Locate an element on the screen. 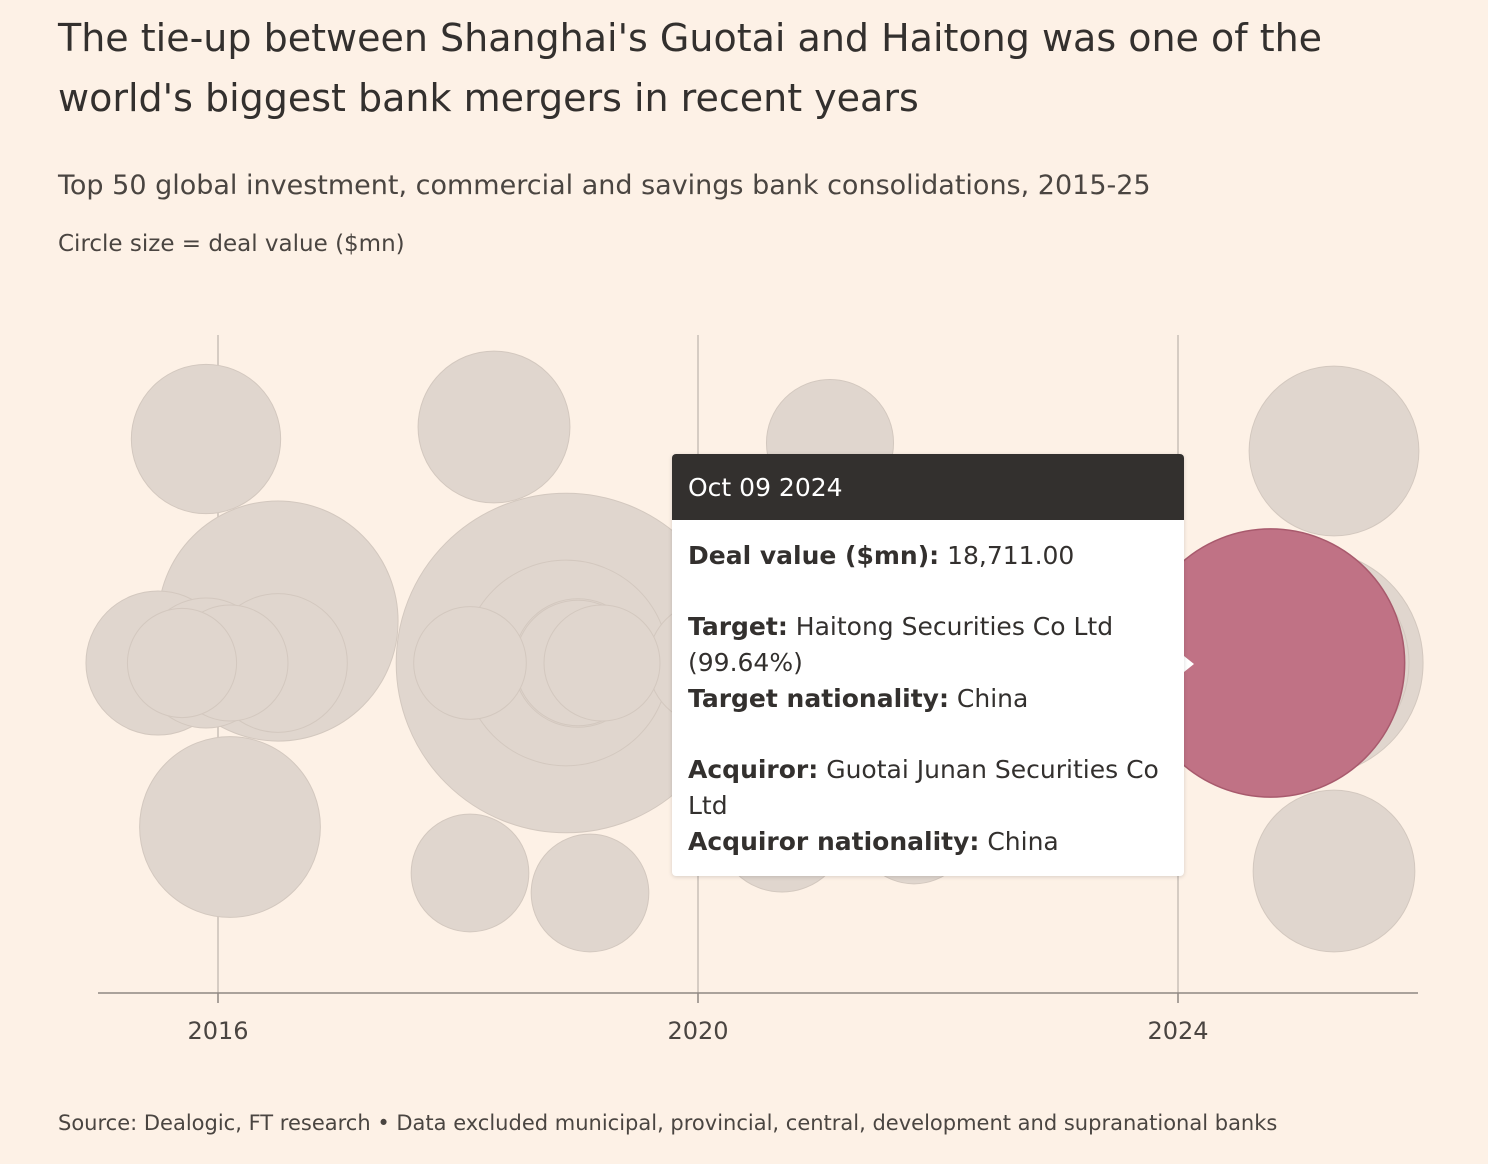 The image size is (1488, 1164). acquiror-nationality-value: China is located at coordinates (1023, 841).